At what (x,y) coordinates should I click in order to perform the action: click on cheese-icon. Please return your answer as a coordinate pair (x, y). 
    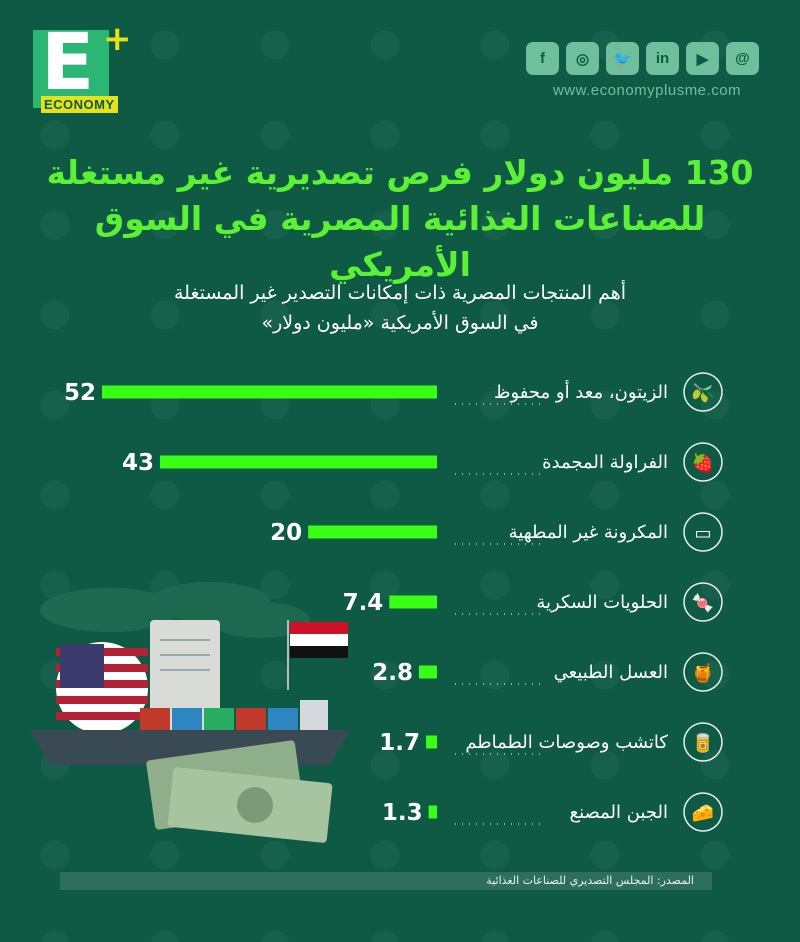
    Looking at the image, I should click on (703, 812).